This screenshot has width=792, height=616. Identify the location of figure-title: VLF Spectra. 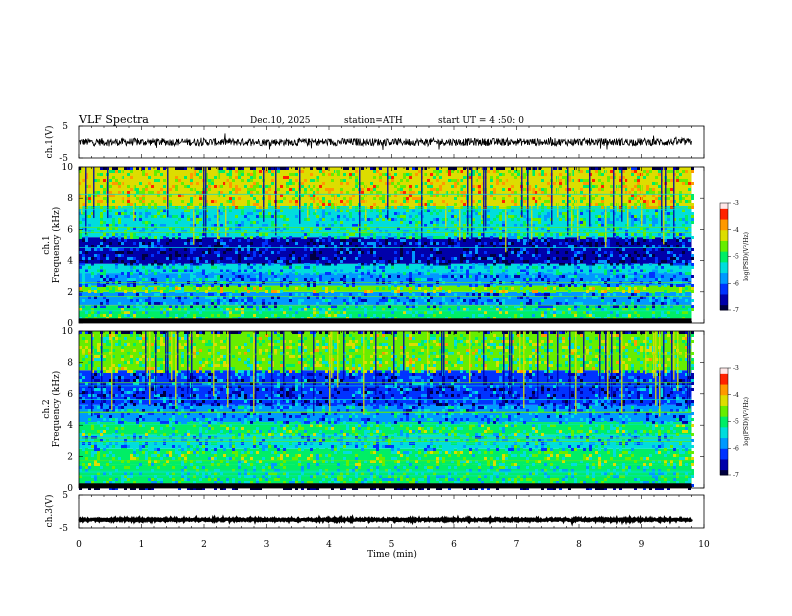
(113, 119).